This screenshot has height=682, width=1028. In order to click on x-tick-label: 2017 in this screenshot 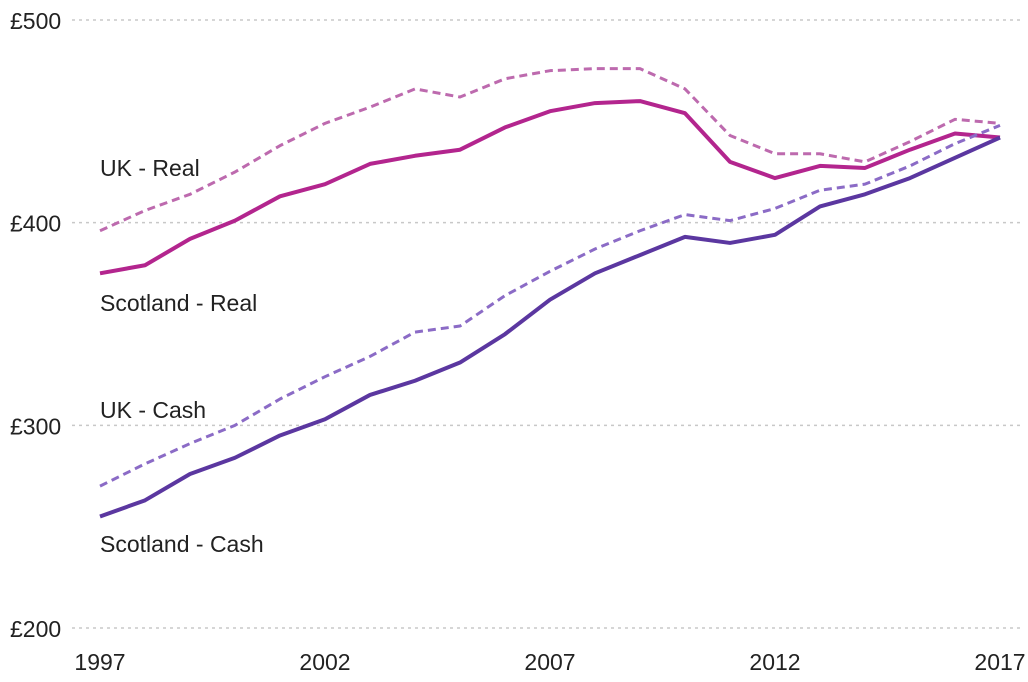, I will do `click(999, 662)`.